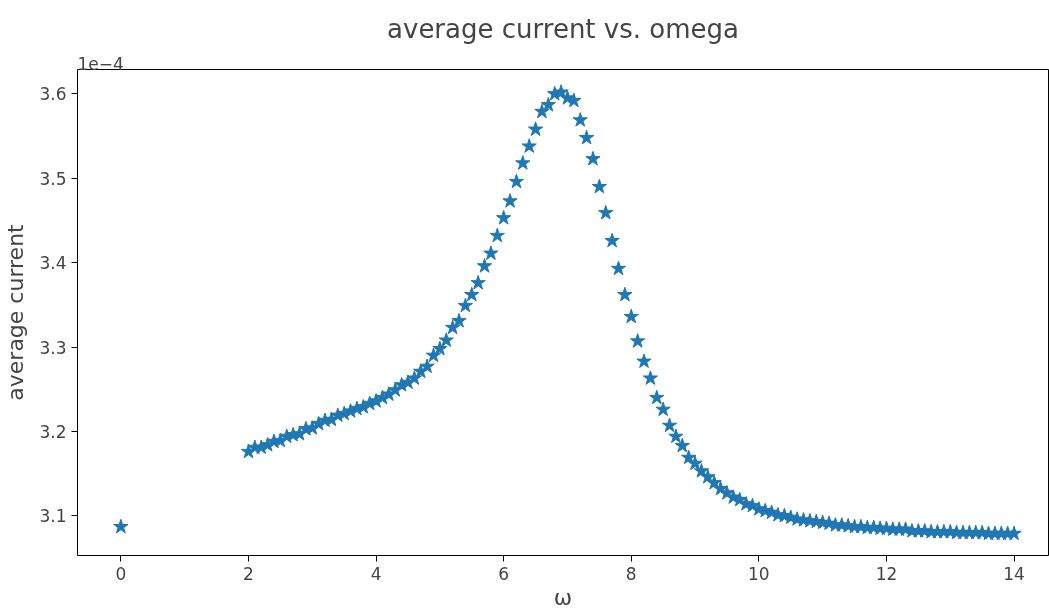  I want to click on annotation: 1e−4, so click(100, 63).